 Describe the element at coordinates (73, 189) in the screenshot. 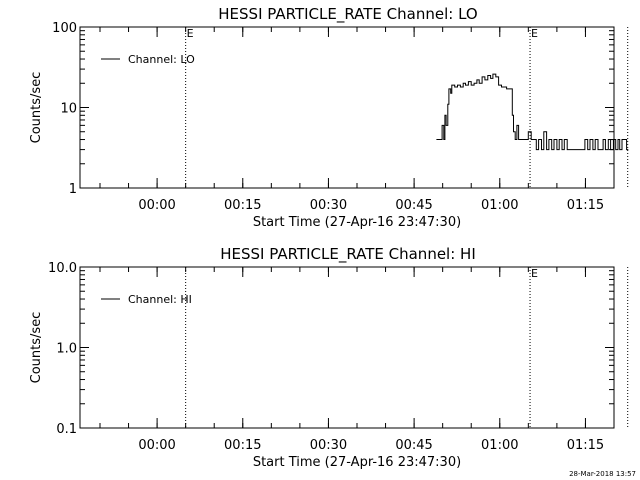

I see `y-tick-label: 1` at that location.